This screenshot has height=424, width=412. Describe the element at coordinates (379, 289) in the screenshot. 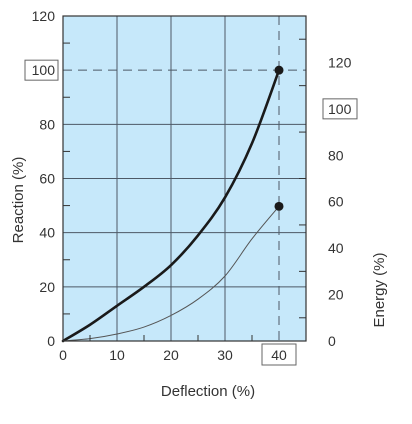

I see `y2-axis-label: Energy (%)` at that location.